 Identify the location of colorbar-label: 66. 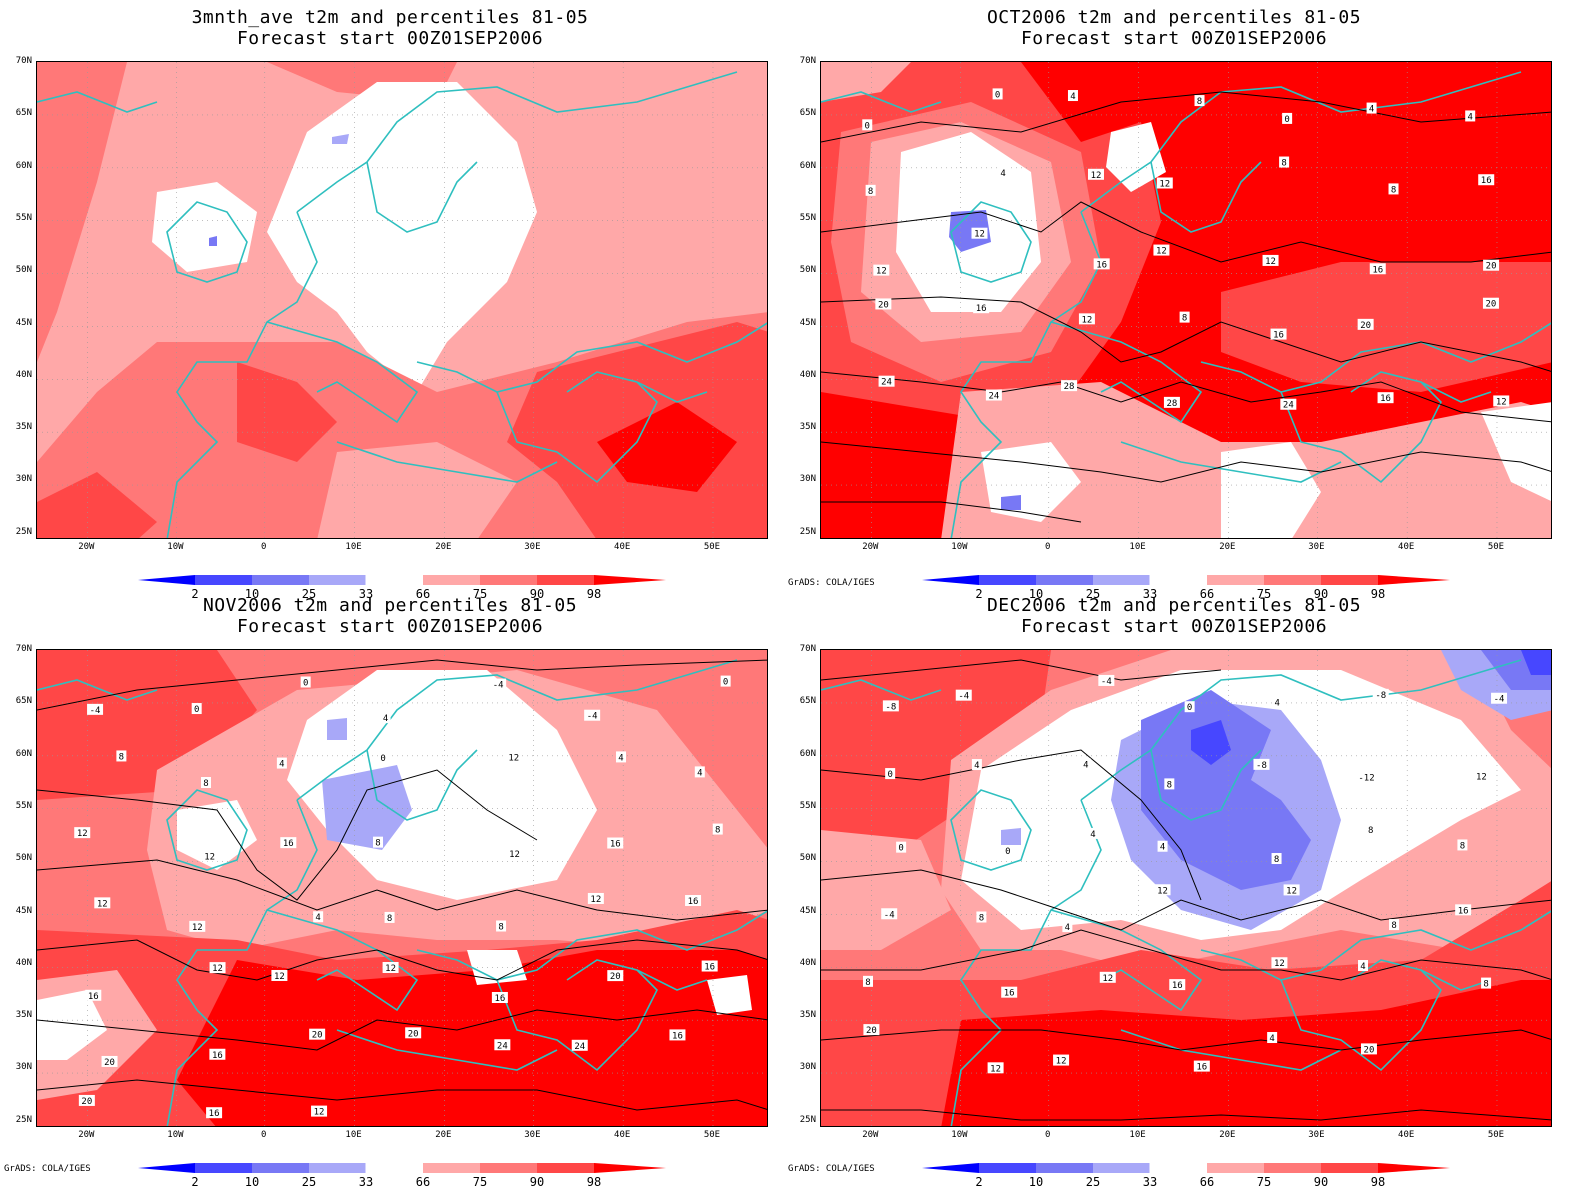
(1207, 594).